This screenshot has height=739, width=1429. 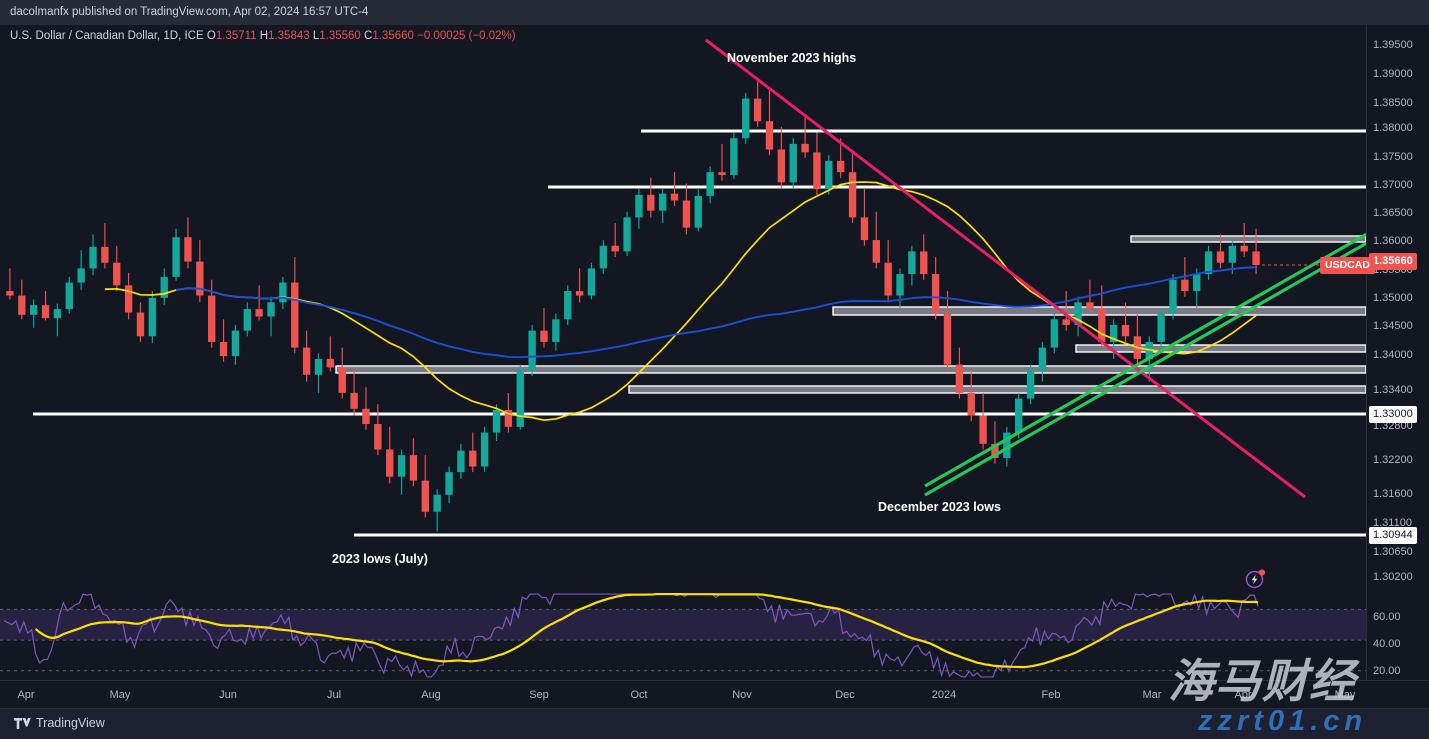 I want to click on price-tick: 1.36500, so click(x=1393, y=213).